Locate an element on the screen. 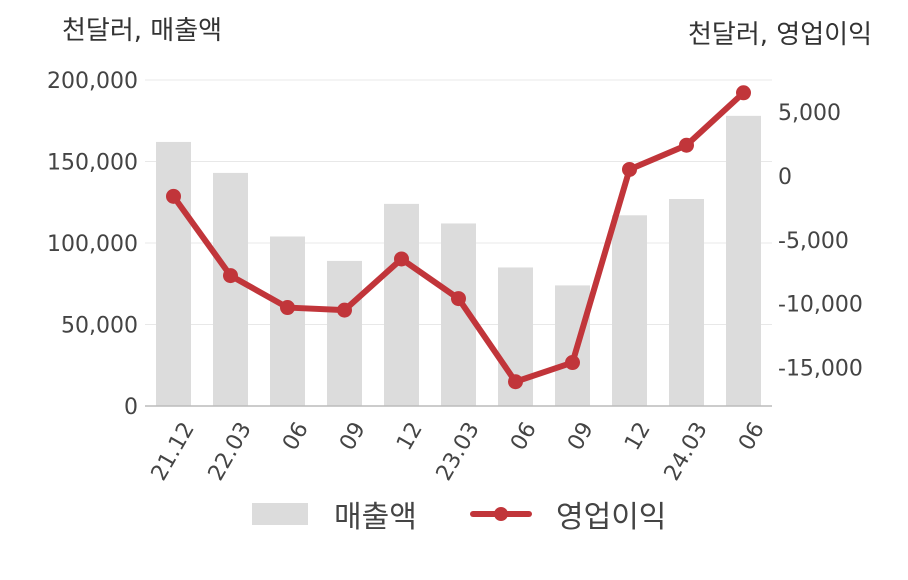 This screenshot has height=580, width=908. right-axis-tick-label: -10,000 is located at coordinates (820, 305).